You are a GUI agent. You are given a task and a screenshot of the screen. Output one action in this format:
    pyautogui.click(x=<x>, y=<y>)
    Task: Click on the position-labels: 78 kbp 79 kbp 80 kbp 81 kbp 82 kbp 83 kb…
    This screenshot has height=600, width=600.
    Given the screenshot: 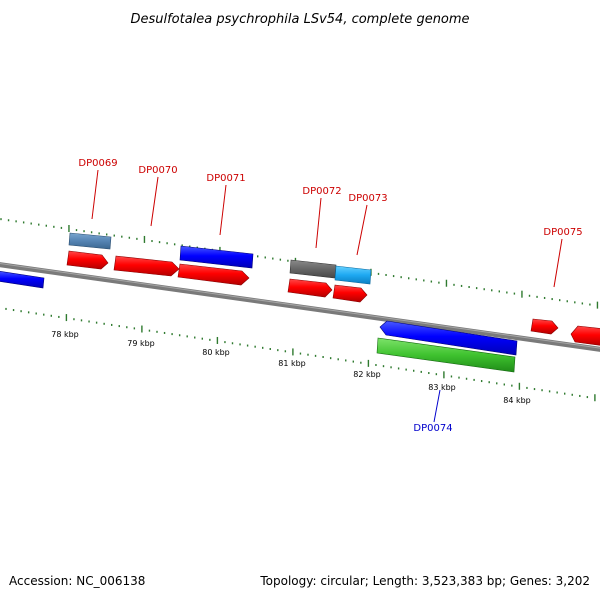 What is the action you would take?
    pyautogui.click(x=291, y=367)
    